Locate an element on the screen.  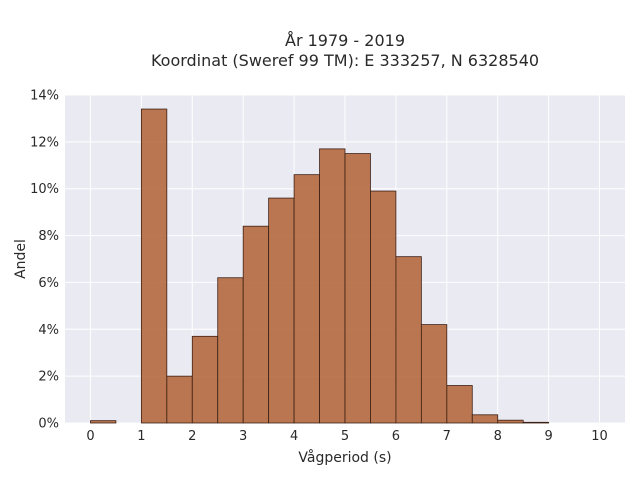
x-tick-label: 0 is located at coordinates (90, 436).